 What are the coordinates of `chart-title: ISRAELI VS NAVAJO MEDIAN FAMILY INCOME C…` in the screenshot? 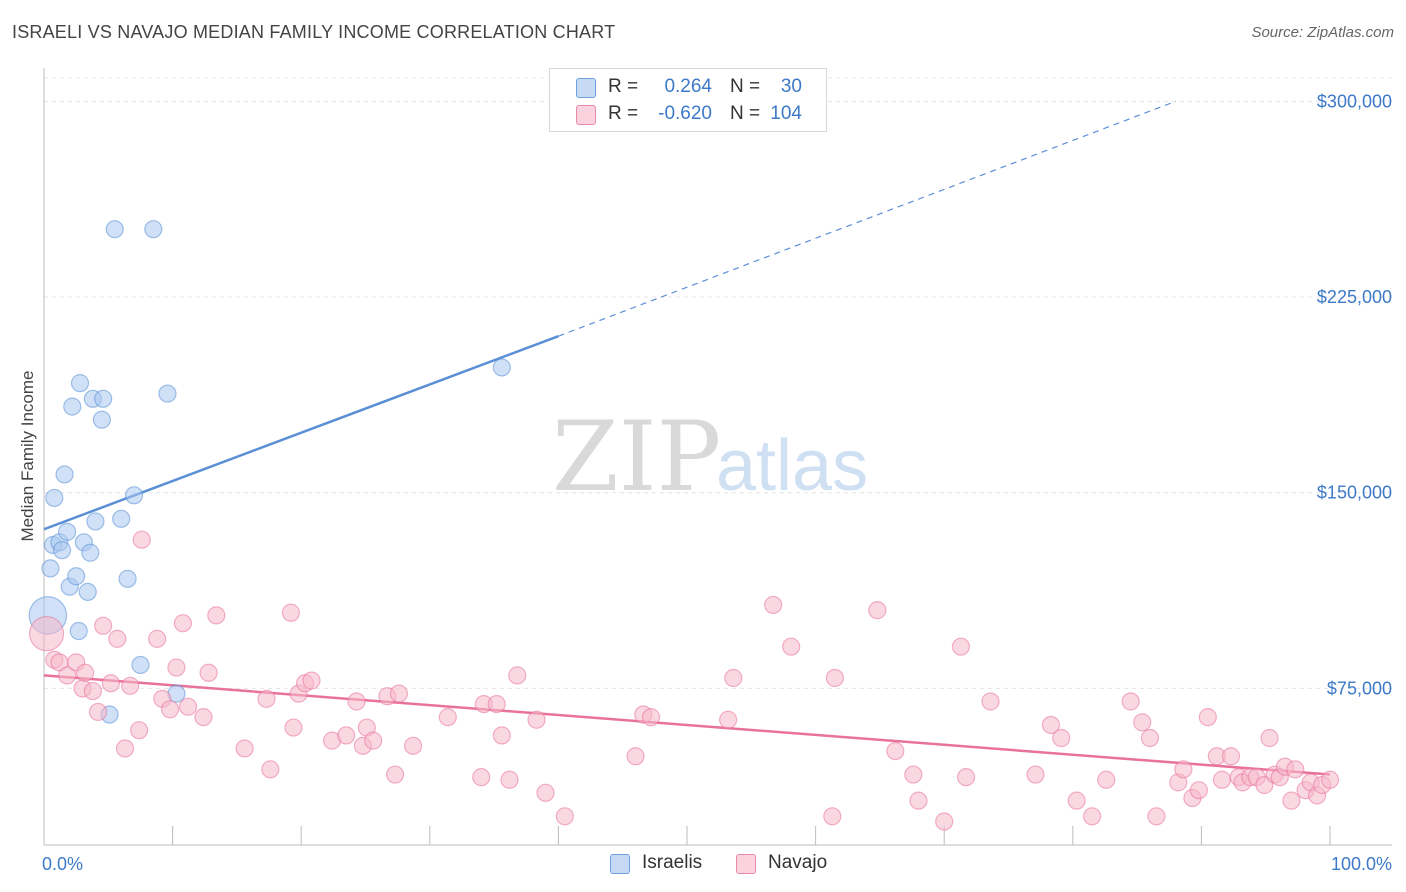 It's located at (314, 32).